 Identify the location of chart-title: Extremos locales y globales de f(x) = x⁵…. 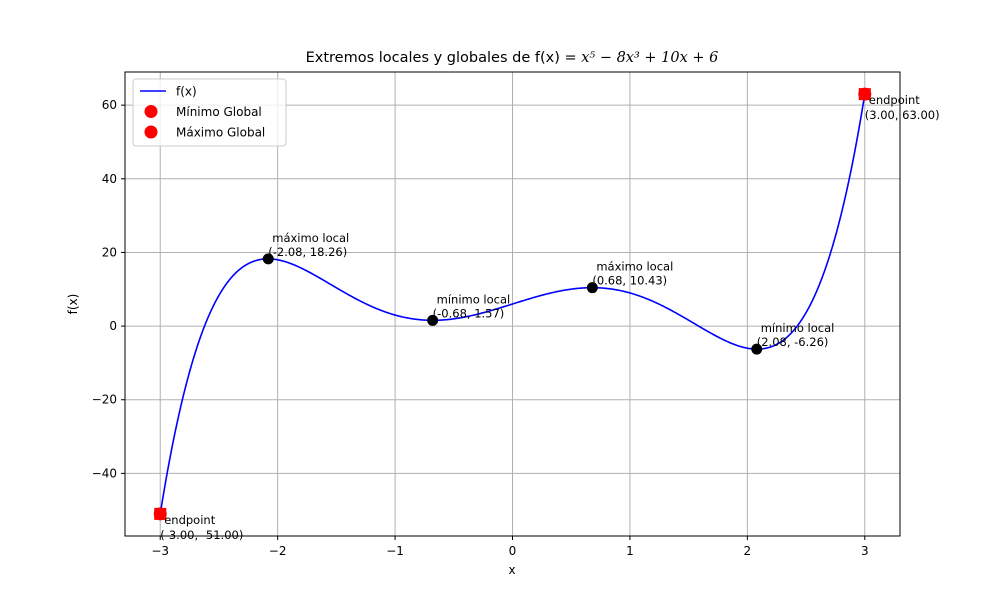
(512, 58).